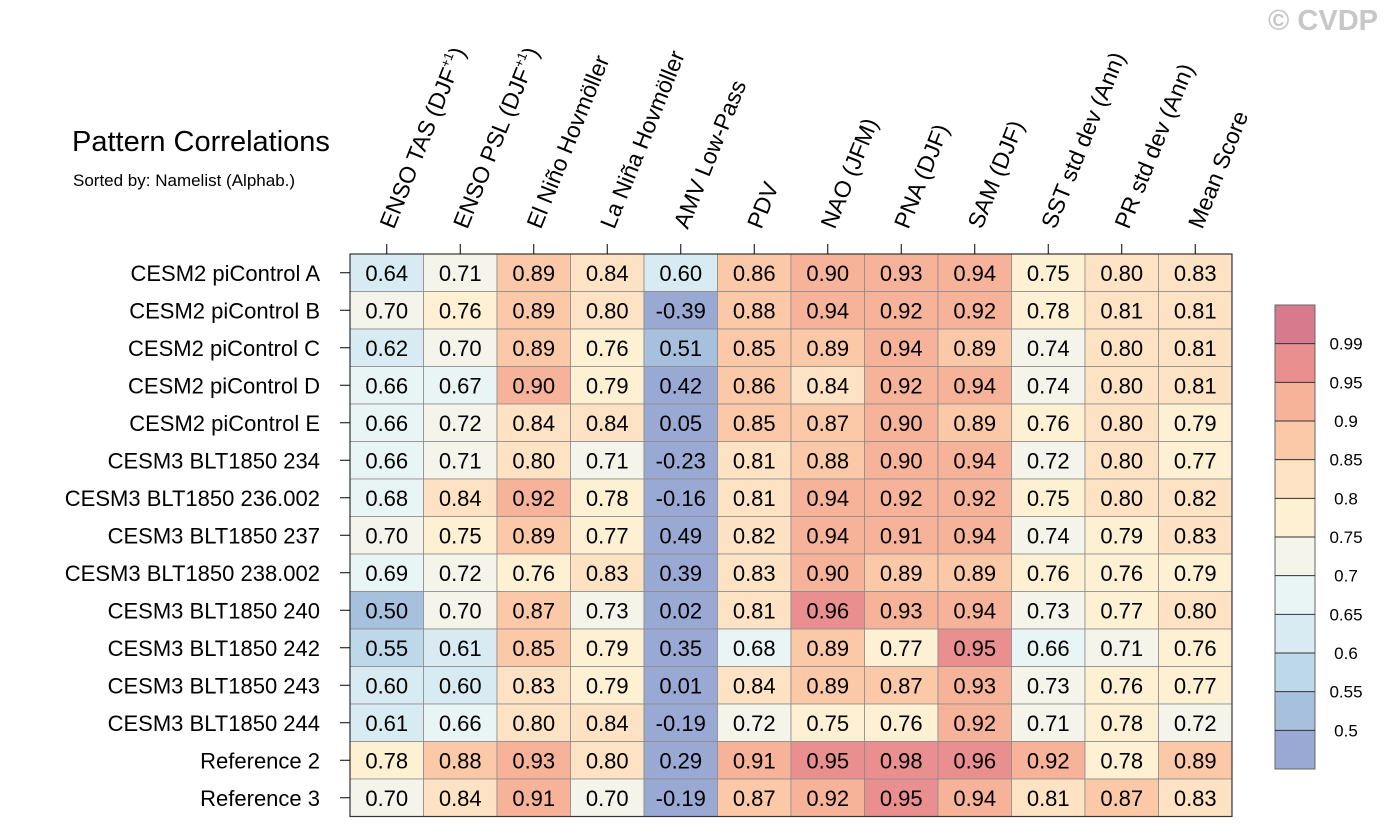 This screenshot has height=839, width=1386. I want to click on column-label: PR std dev (Ann), so click(1154, 146).